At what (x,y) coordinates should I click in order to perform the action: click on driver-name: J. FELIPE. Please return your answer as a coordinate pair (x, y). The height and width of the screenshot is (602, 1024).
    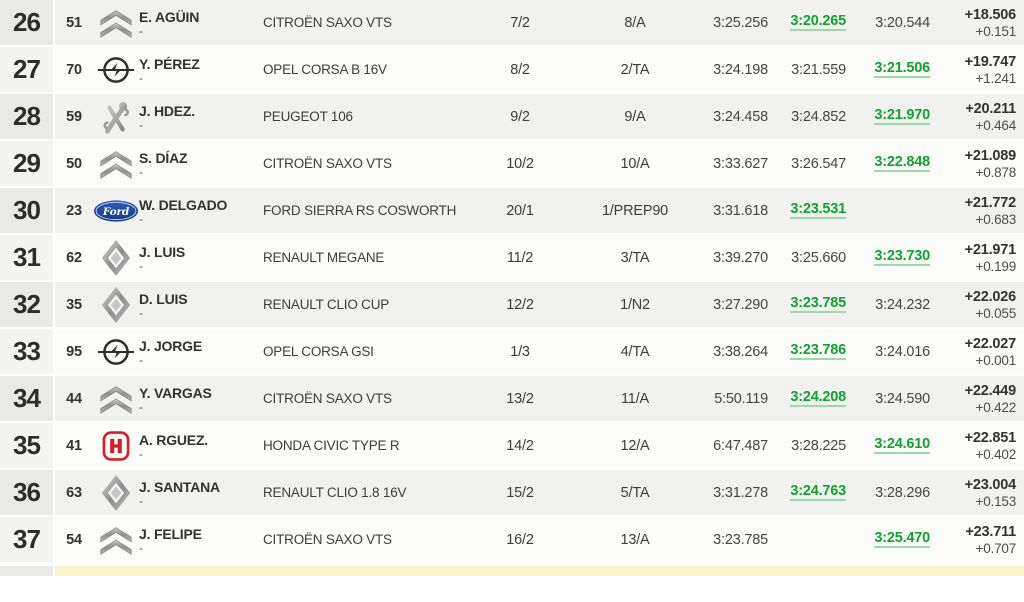
    Looking at the image, I should click on (170, 534).